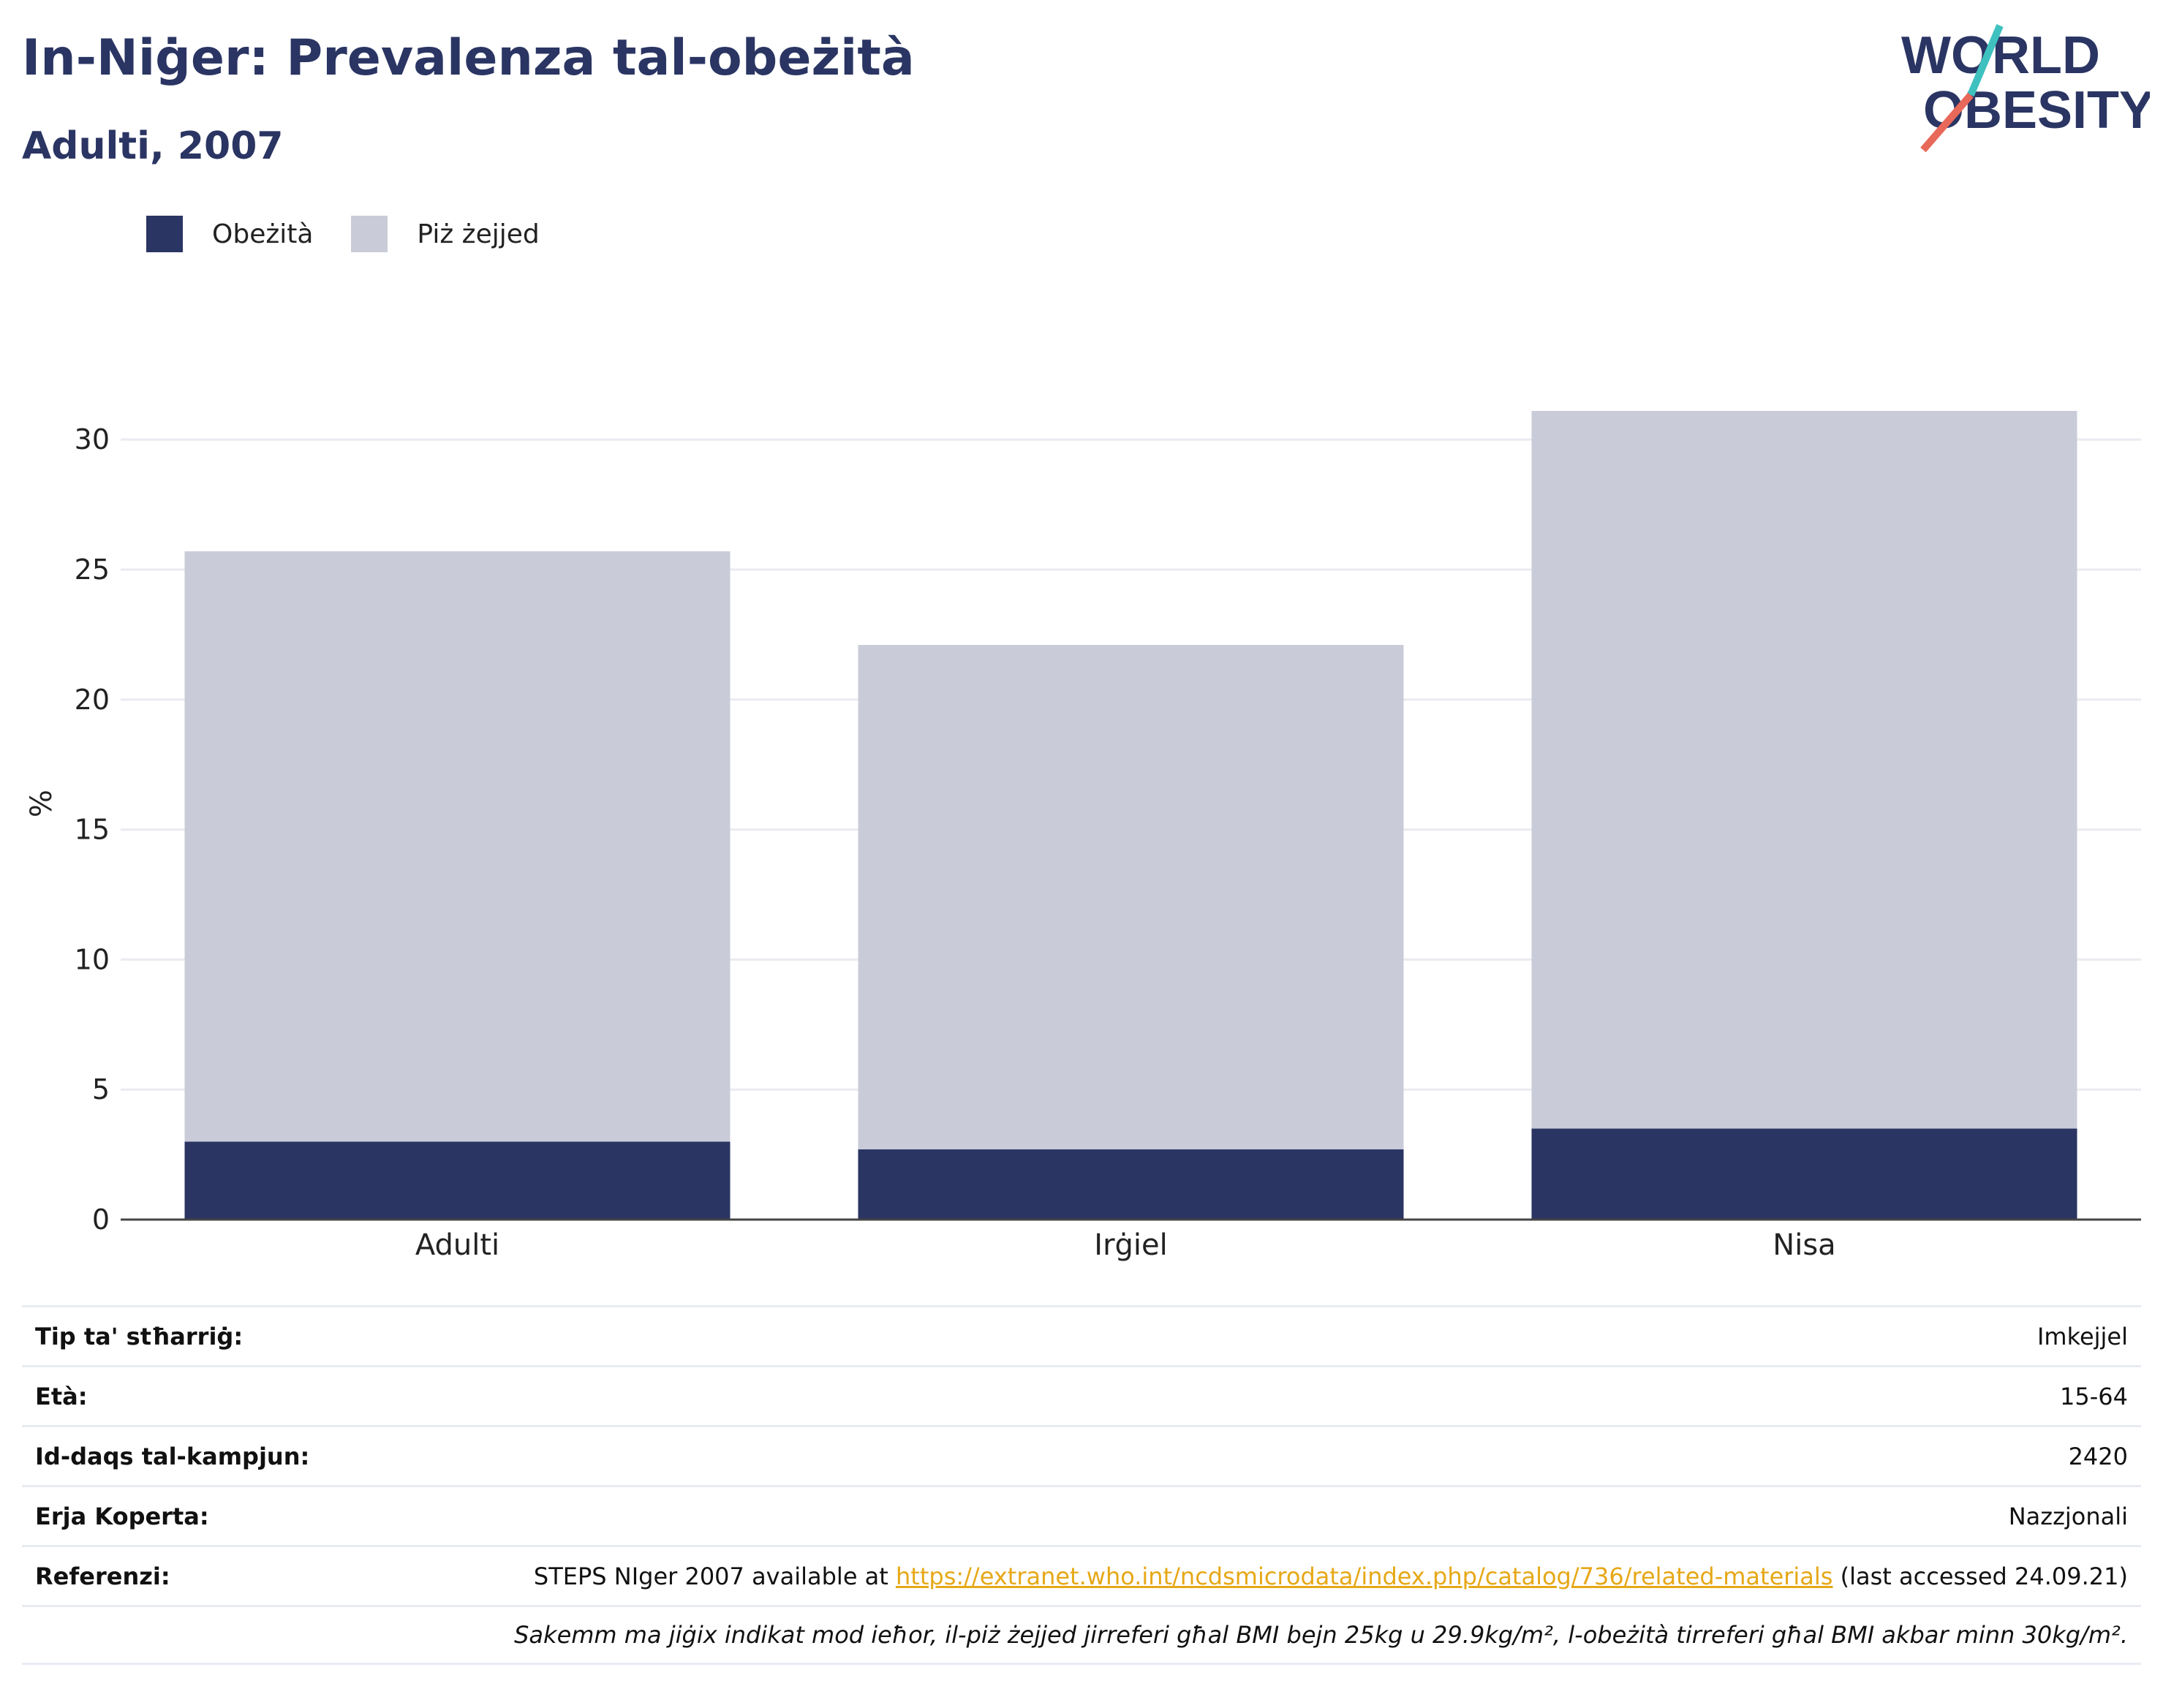 The image size is (2163, 1708). What do you see at coordinates (1081, 1455) in the screenshot?
I see `info-row-sample-size: Id-daqs tal-kampjun: 2420` at bounding box center [1081, 1455].